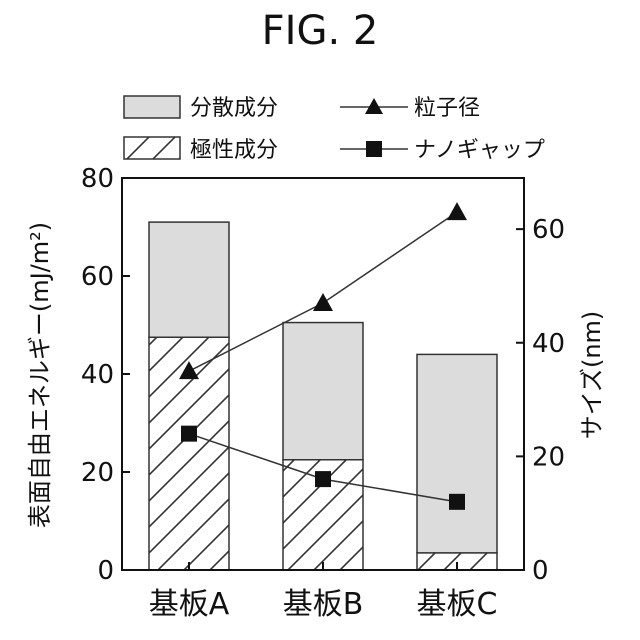 This screenshot has height=640, width=640. I want to click on legend-label-nanogap: ナノギャップ, so click(479, 150).